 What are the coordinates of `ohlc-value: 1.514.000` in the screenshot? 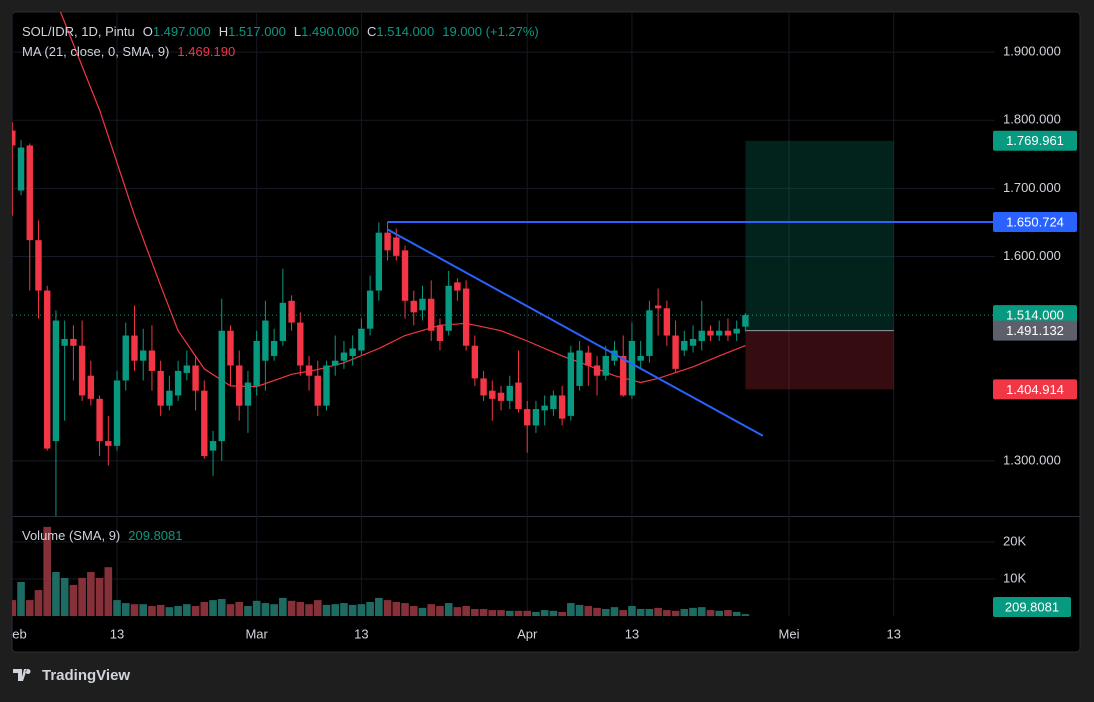 It's located at (405, 31).